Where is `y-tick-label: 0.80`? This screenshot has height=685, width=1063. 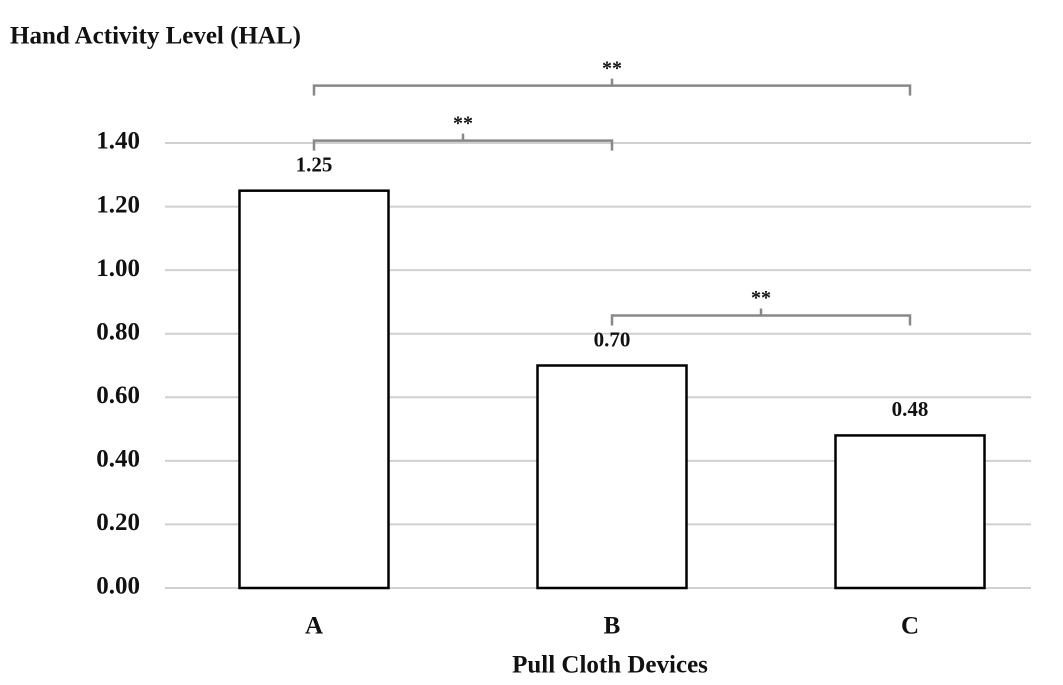
y-tick-label: 0.80 is located at coordinates (118, 331).